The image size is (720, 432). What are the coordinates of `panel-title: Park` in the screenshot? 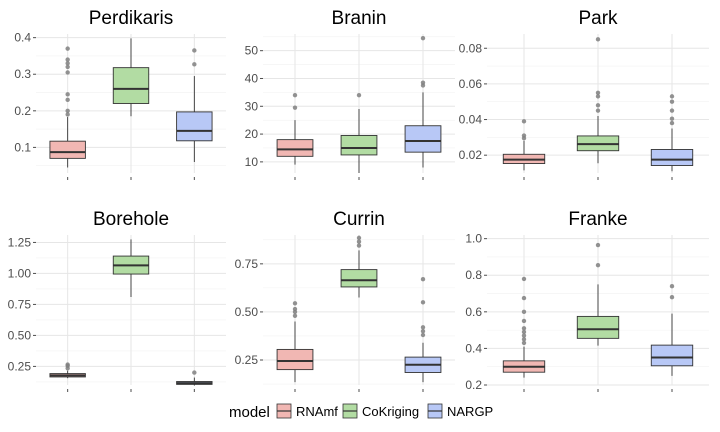 It's located at (598, 18).